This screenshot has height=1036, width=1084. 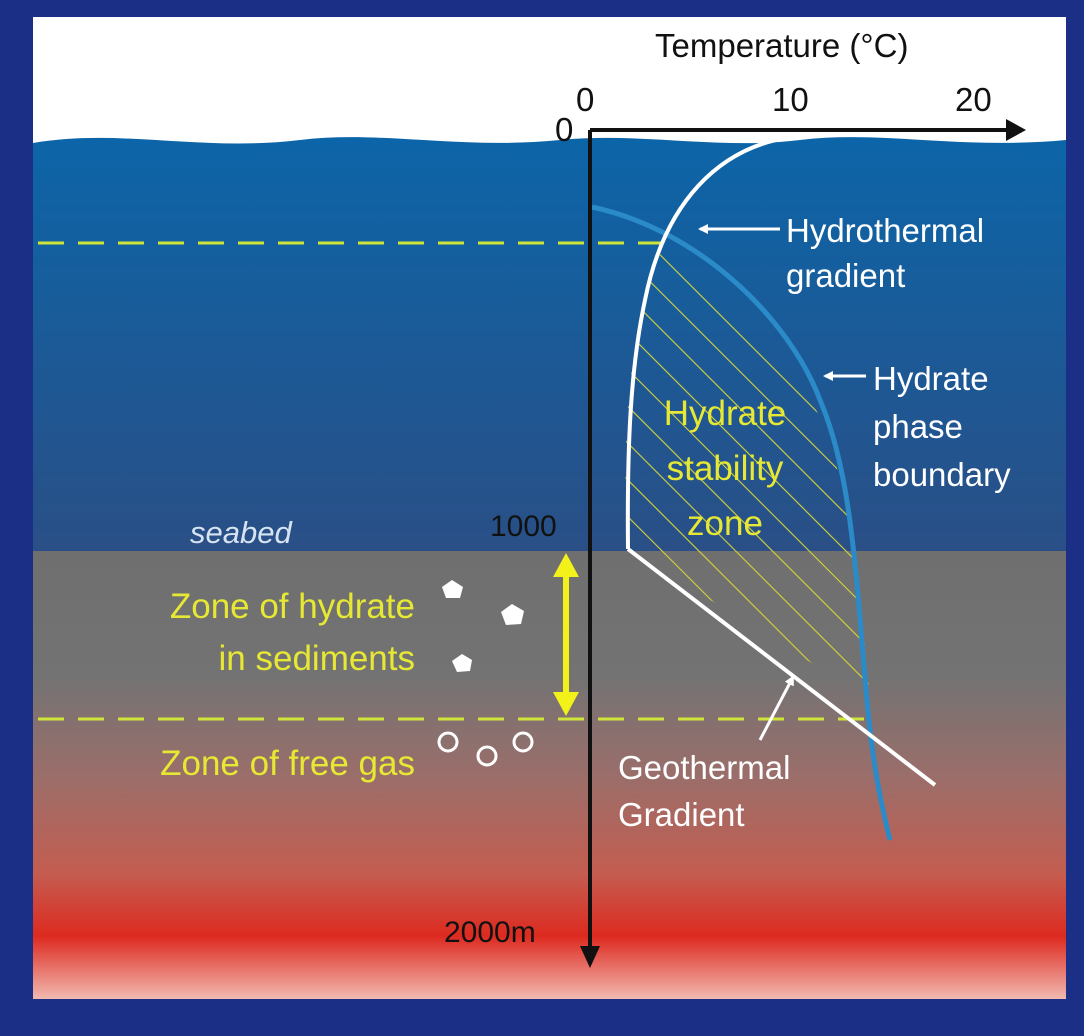 What do you see at coordinates (942, 474) in the screenshot?
I see `phase-boundary-label-line3: boundary` at bounding box center [942, 474].